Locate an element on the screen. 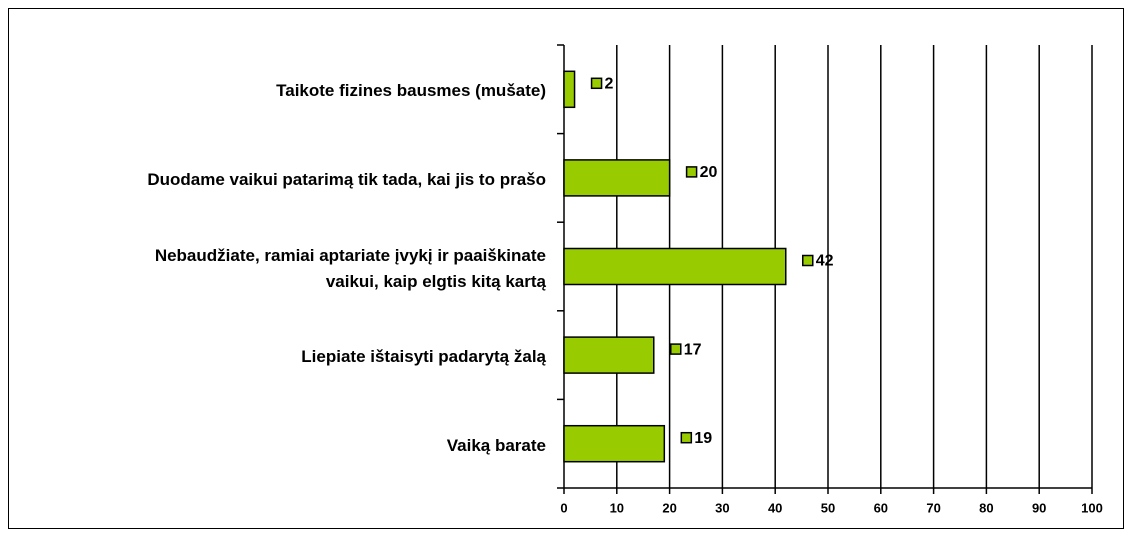  y-tick-label: Liepiate ištaisyti padarytą žalą is located at coordinates (423, 357).